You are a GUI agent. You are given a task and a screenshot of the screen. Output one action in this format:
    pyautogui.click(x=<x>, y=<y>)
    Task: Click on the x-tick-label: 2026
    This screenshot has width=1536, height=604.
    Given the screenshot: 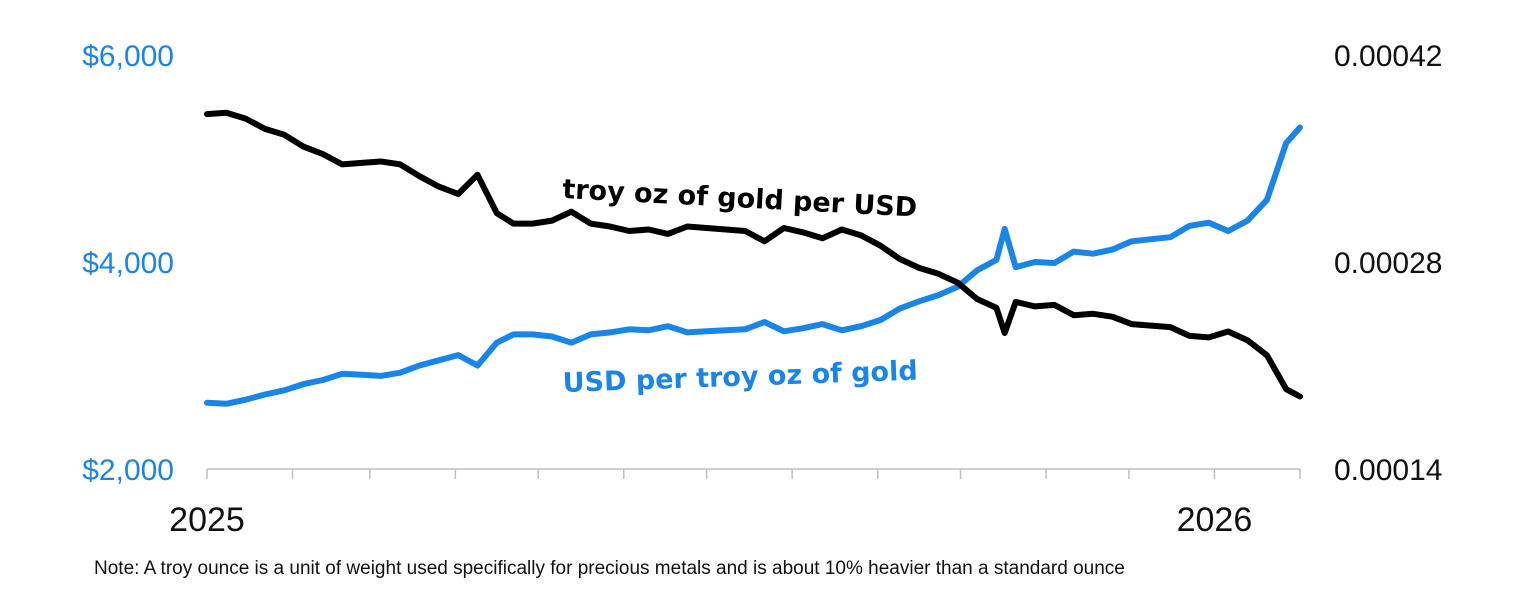 What is the action you would take?
    pyautogui.click(x=1215, y=520)
    